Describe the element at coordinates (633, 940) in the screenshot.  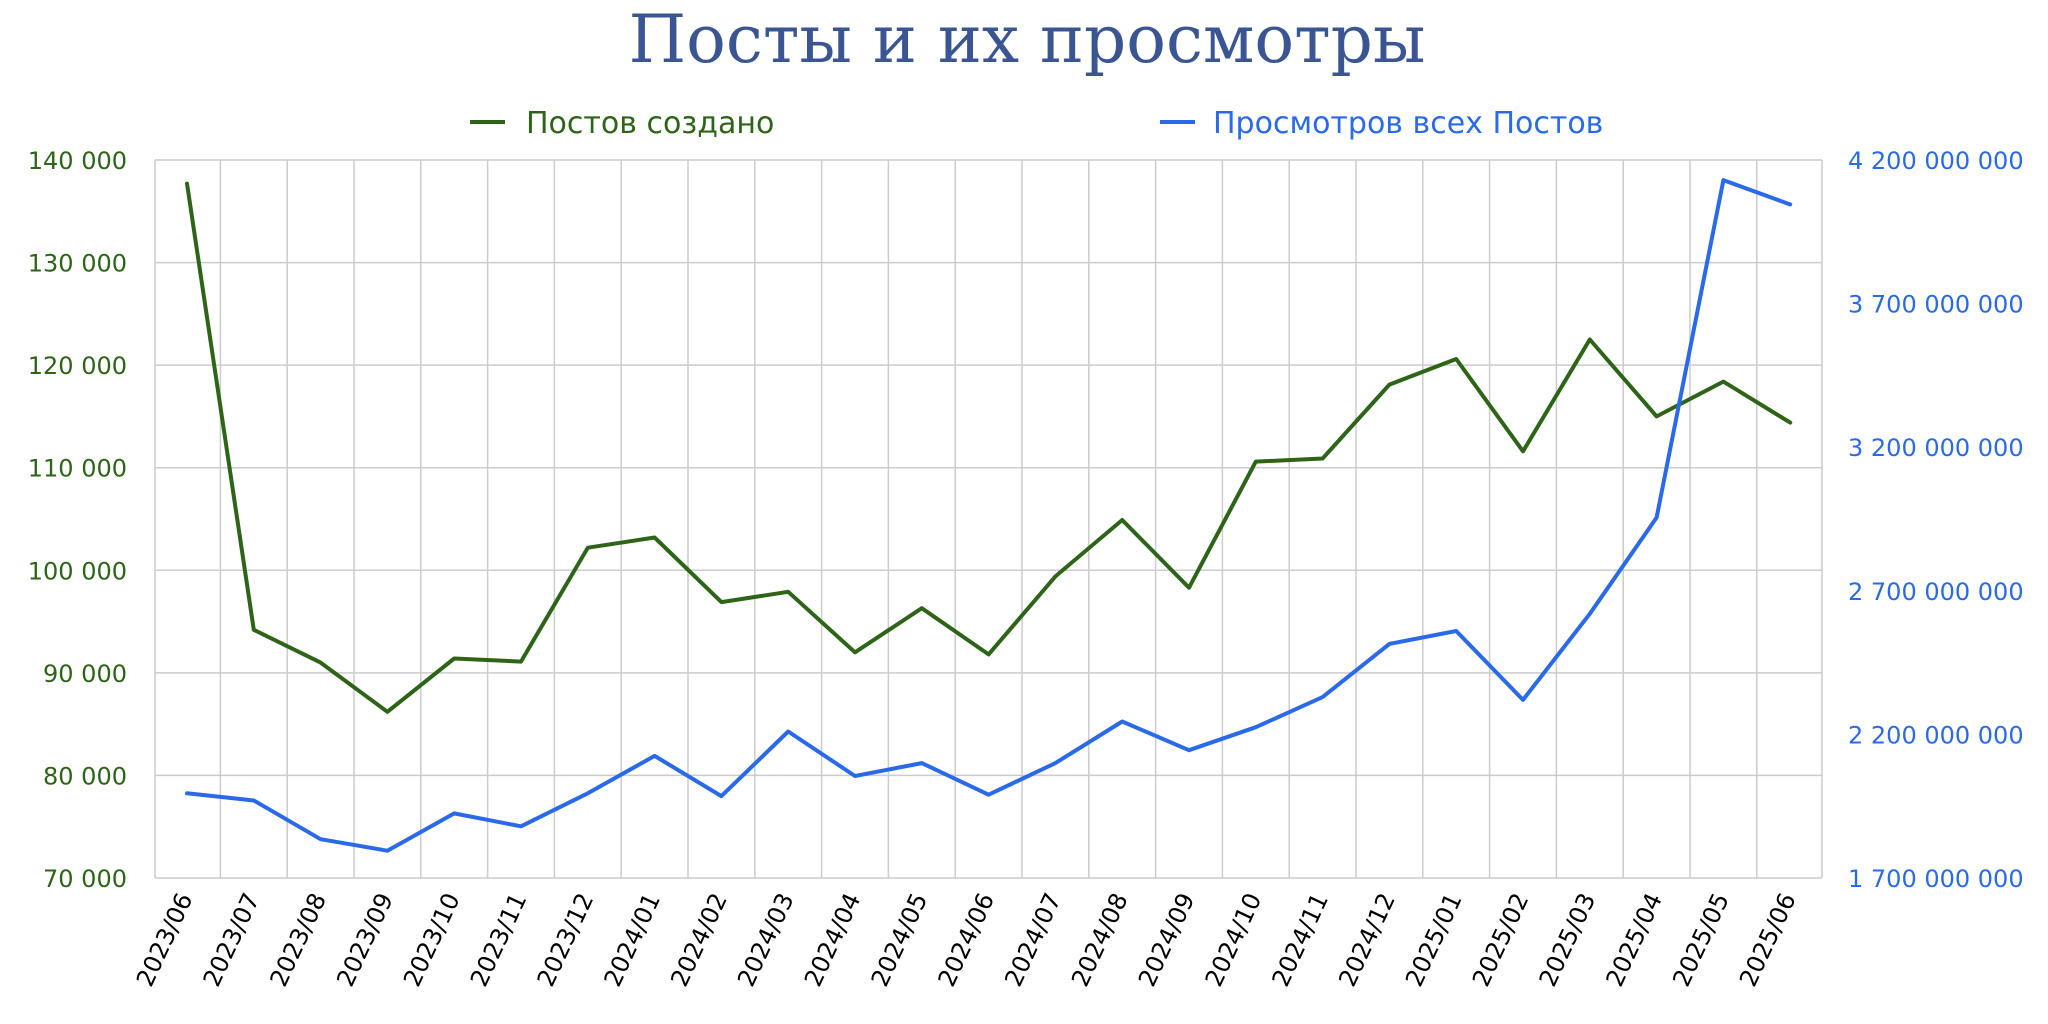
I see `x-axis-tick-label: 2024/01` at that location.